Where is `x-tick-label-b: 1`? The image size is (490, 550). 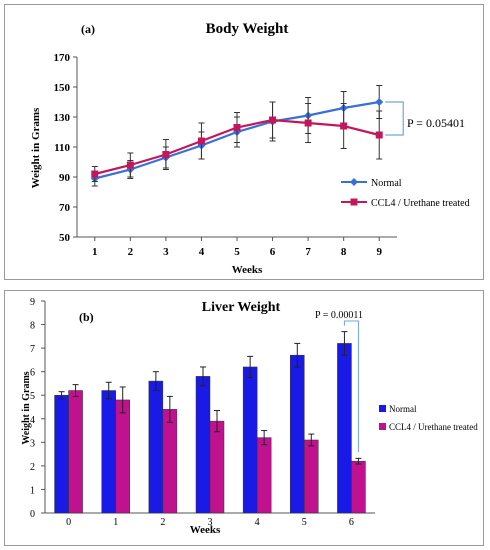 x-tick-label-b: 1 is located at coordinates (115, 522).